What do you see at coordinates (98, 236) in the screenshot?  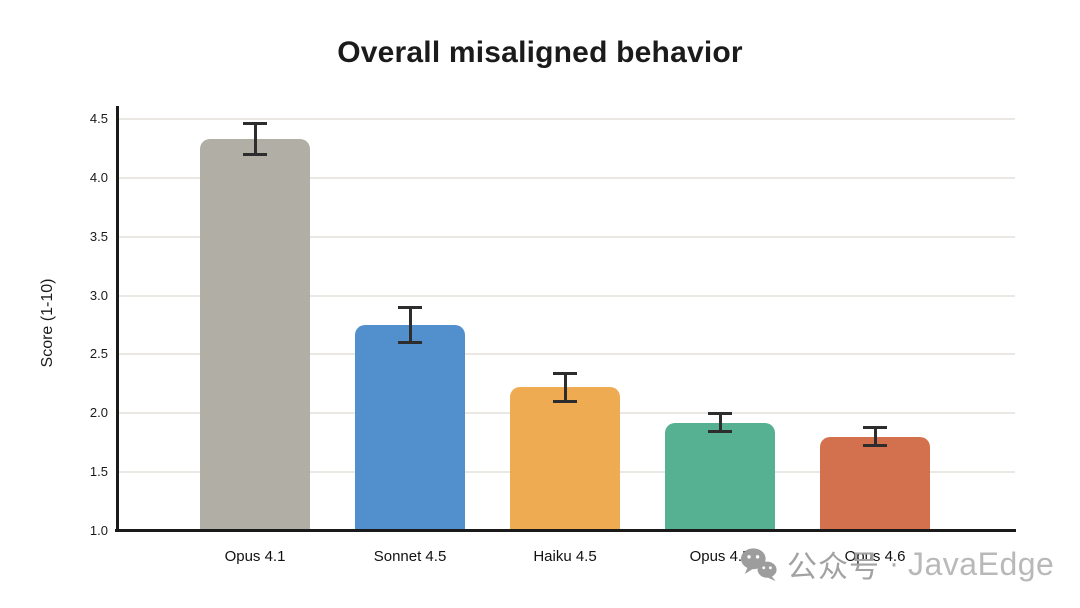 I see `y-tick-label: 3.5` at bounding box center [98, 236].